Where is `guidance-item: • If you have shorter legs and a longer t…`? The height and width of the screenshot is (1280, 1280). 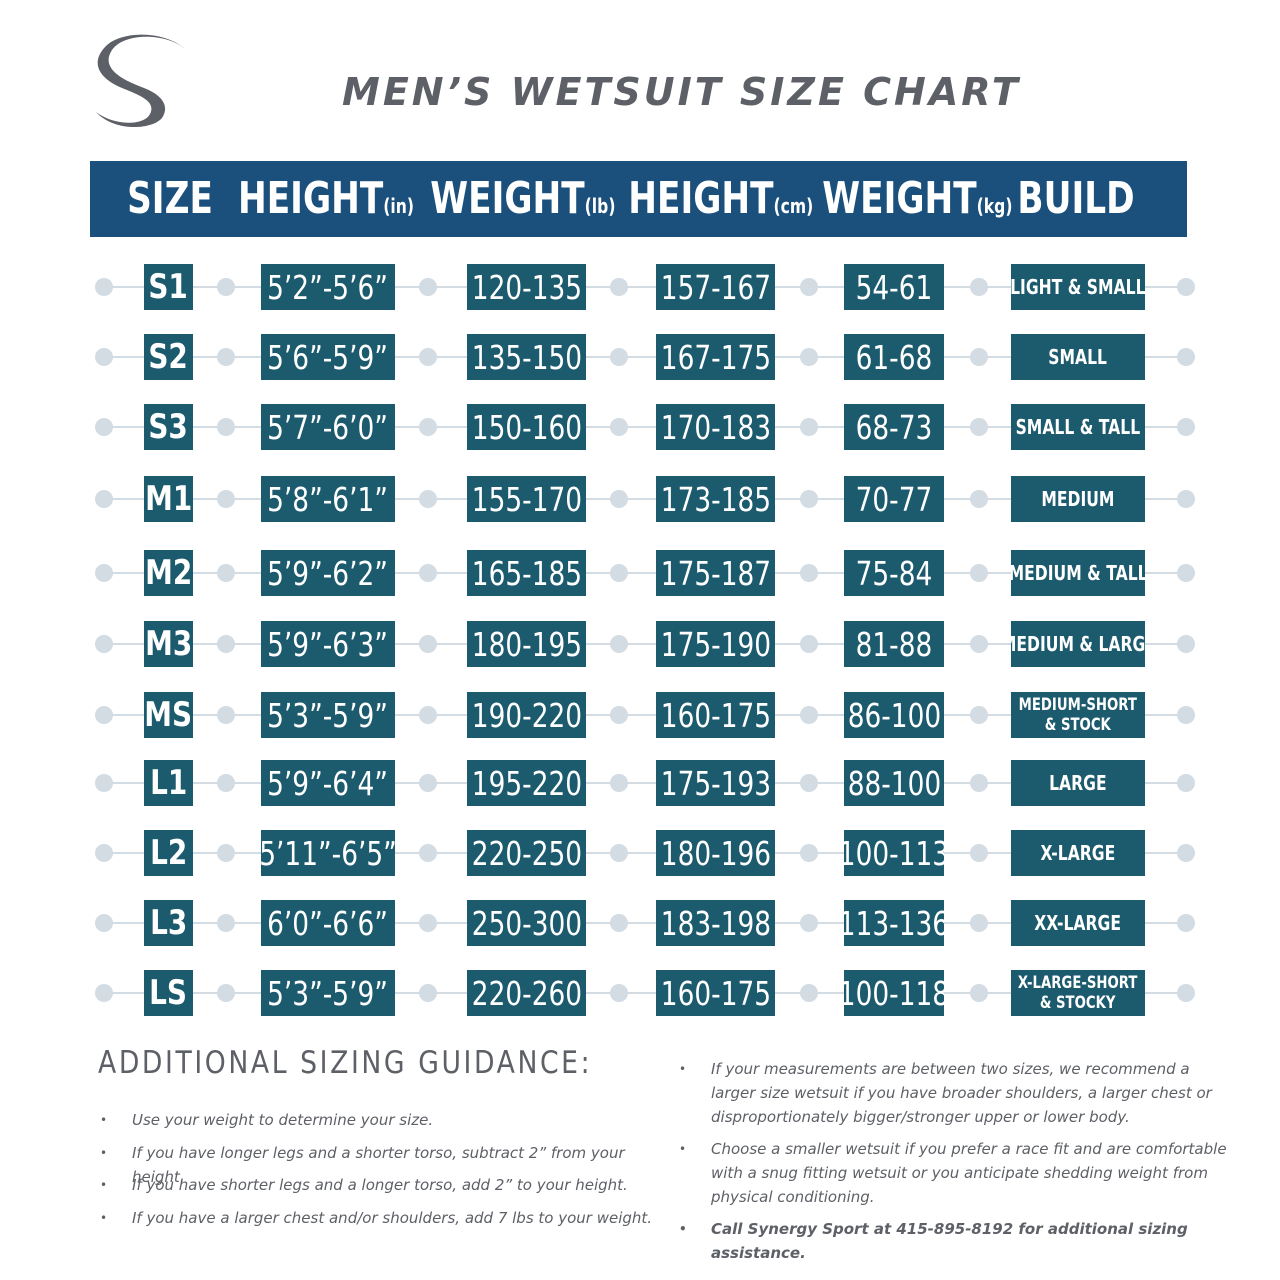
guidance-item: • If you have shorter legs and a longer t… is located at coordinates (386, 1185).